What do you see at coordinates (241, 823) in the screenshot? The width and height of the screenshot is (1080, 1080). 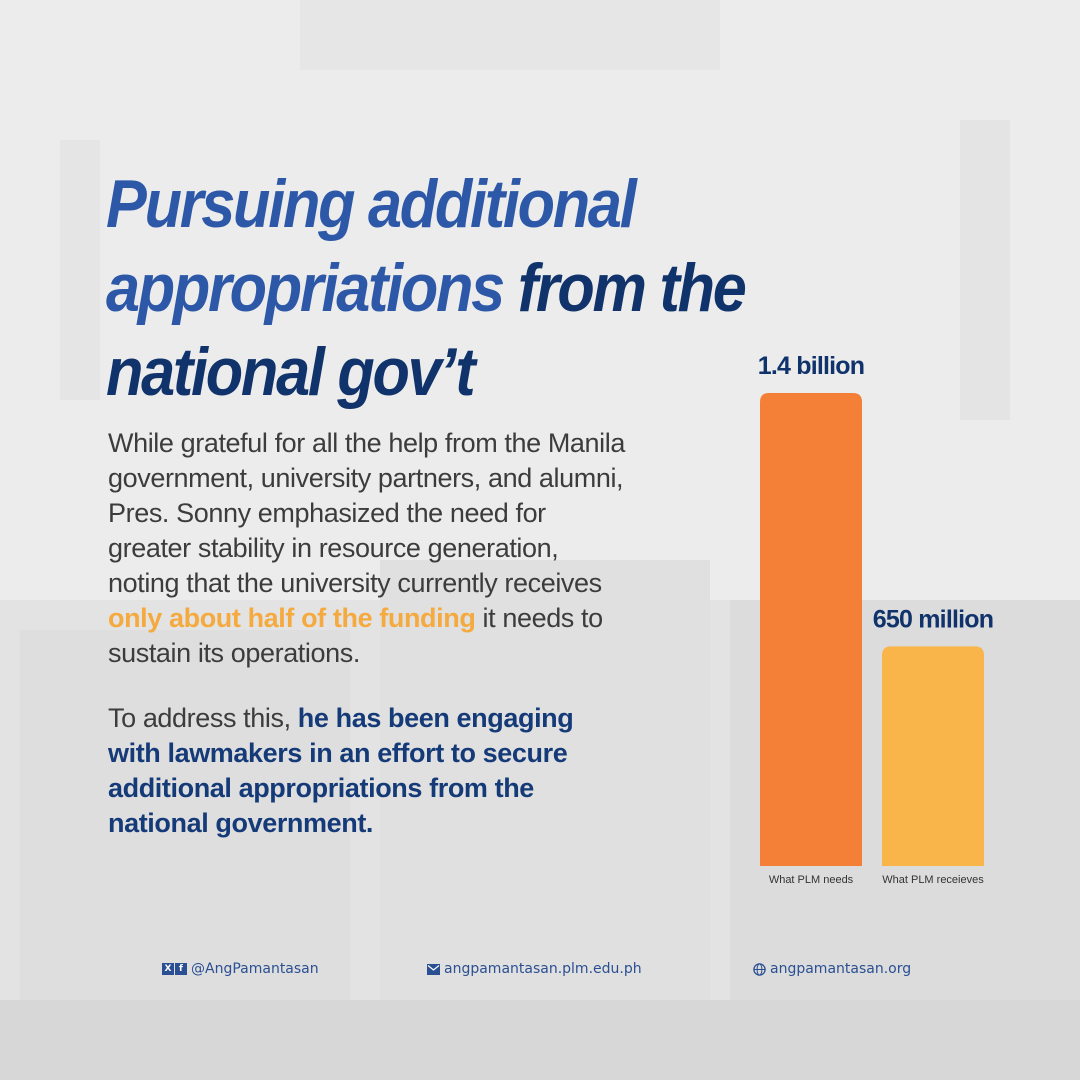 I see `body-p2-line: national government.` at bounding box center [241, 823].